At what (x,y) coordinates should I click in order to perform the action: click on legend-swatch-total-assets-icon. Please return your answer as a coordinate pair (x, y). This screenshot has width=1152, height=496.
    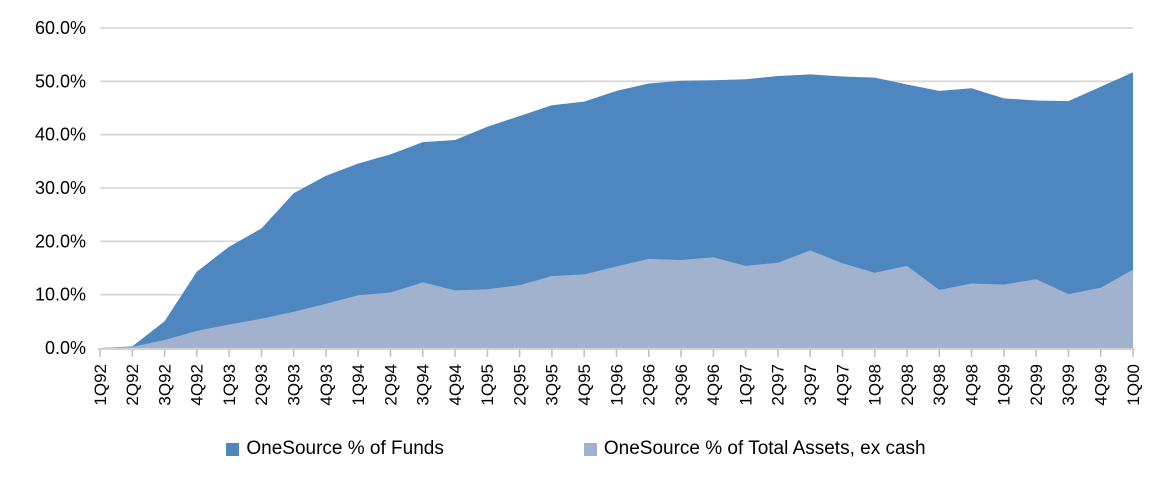
    Looking at the image, I should click on (590, 449).